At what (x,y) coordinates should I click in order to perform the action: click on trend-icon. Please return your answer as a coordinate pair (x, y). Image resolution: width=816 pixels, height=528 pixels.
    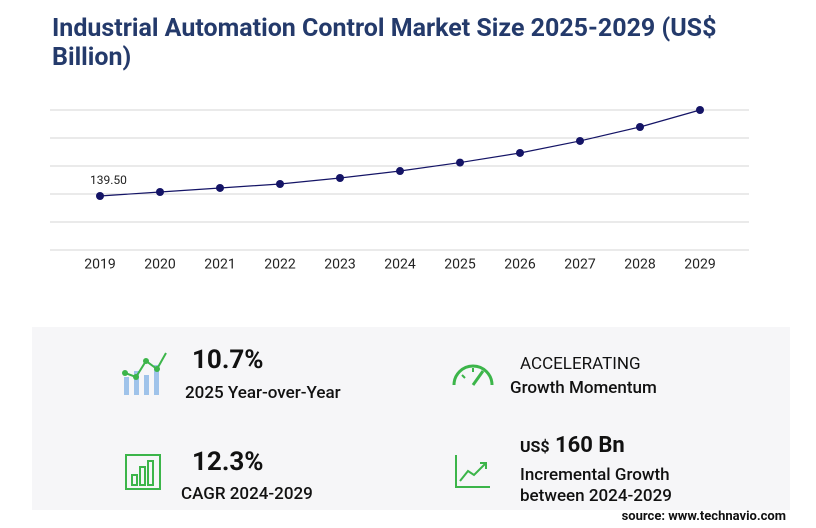
    Looking at the image, I should click on (472, 471).